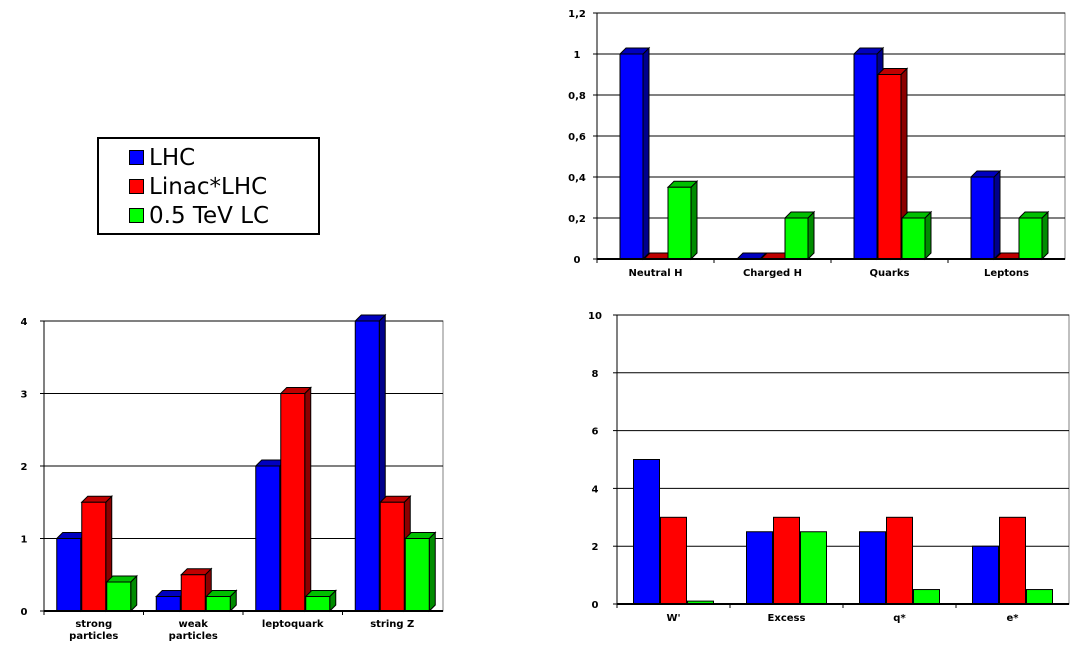 This screenshot has width=1074, height=651. Describe the element at coordinates (577, 14) in the screenshot. I see `y-tick-label: 1,2` at that location.